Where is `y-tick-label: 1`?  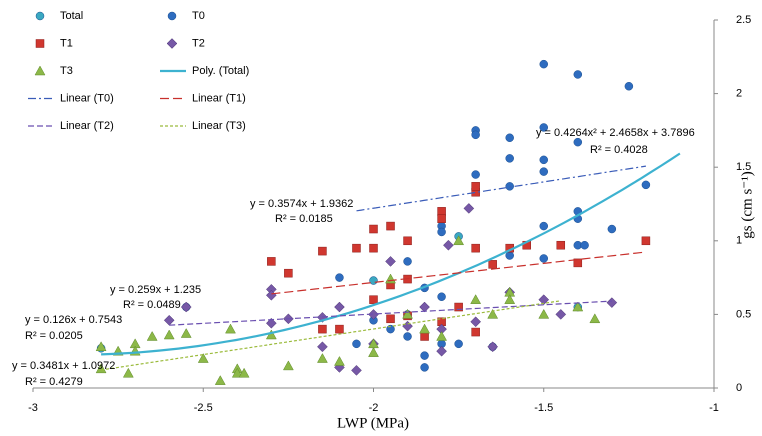 y-tick-label: 1 is located at coordinates (739, 241).